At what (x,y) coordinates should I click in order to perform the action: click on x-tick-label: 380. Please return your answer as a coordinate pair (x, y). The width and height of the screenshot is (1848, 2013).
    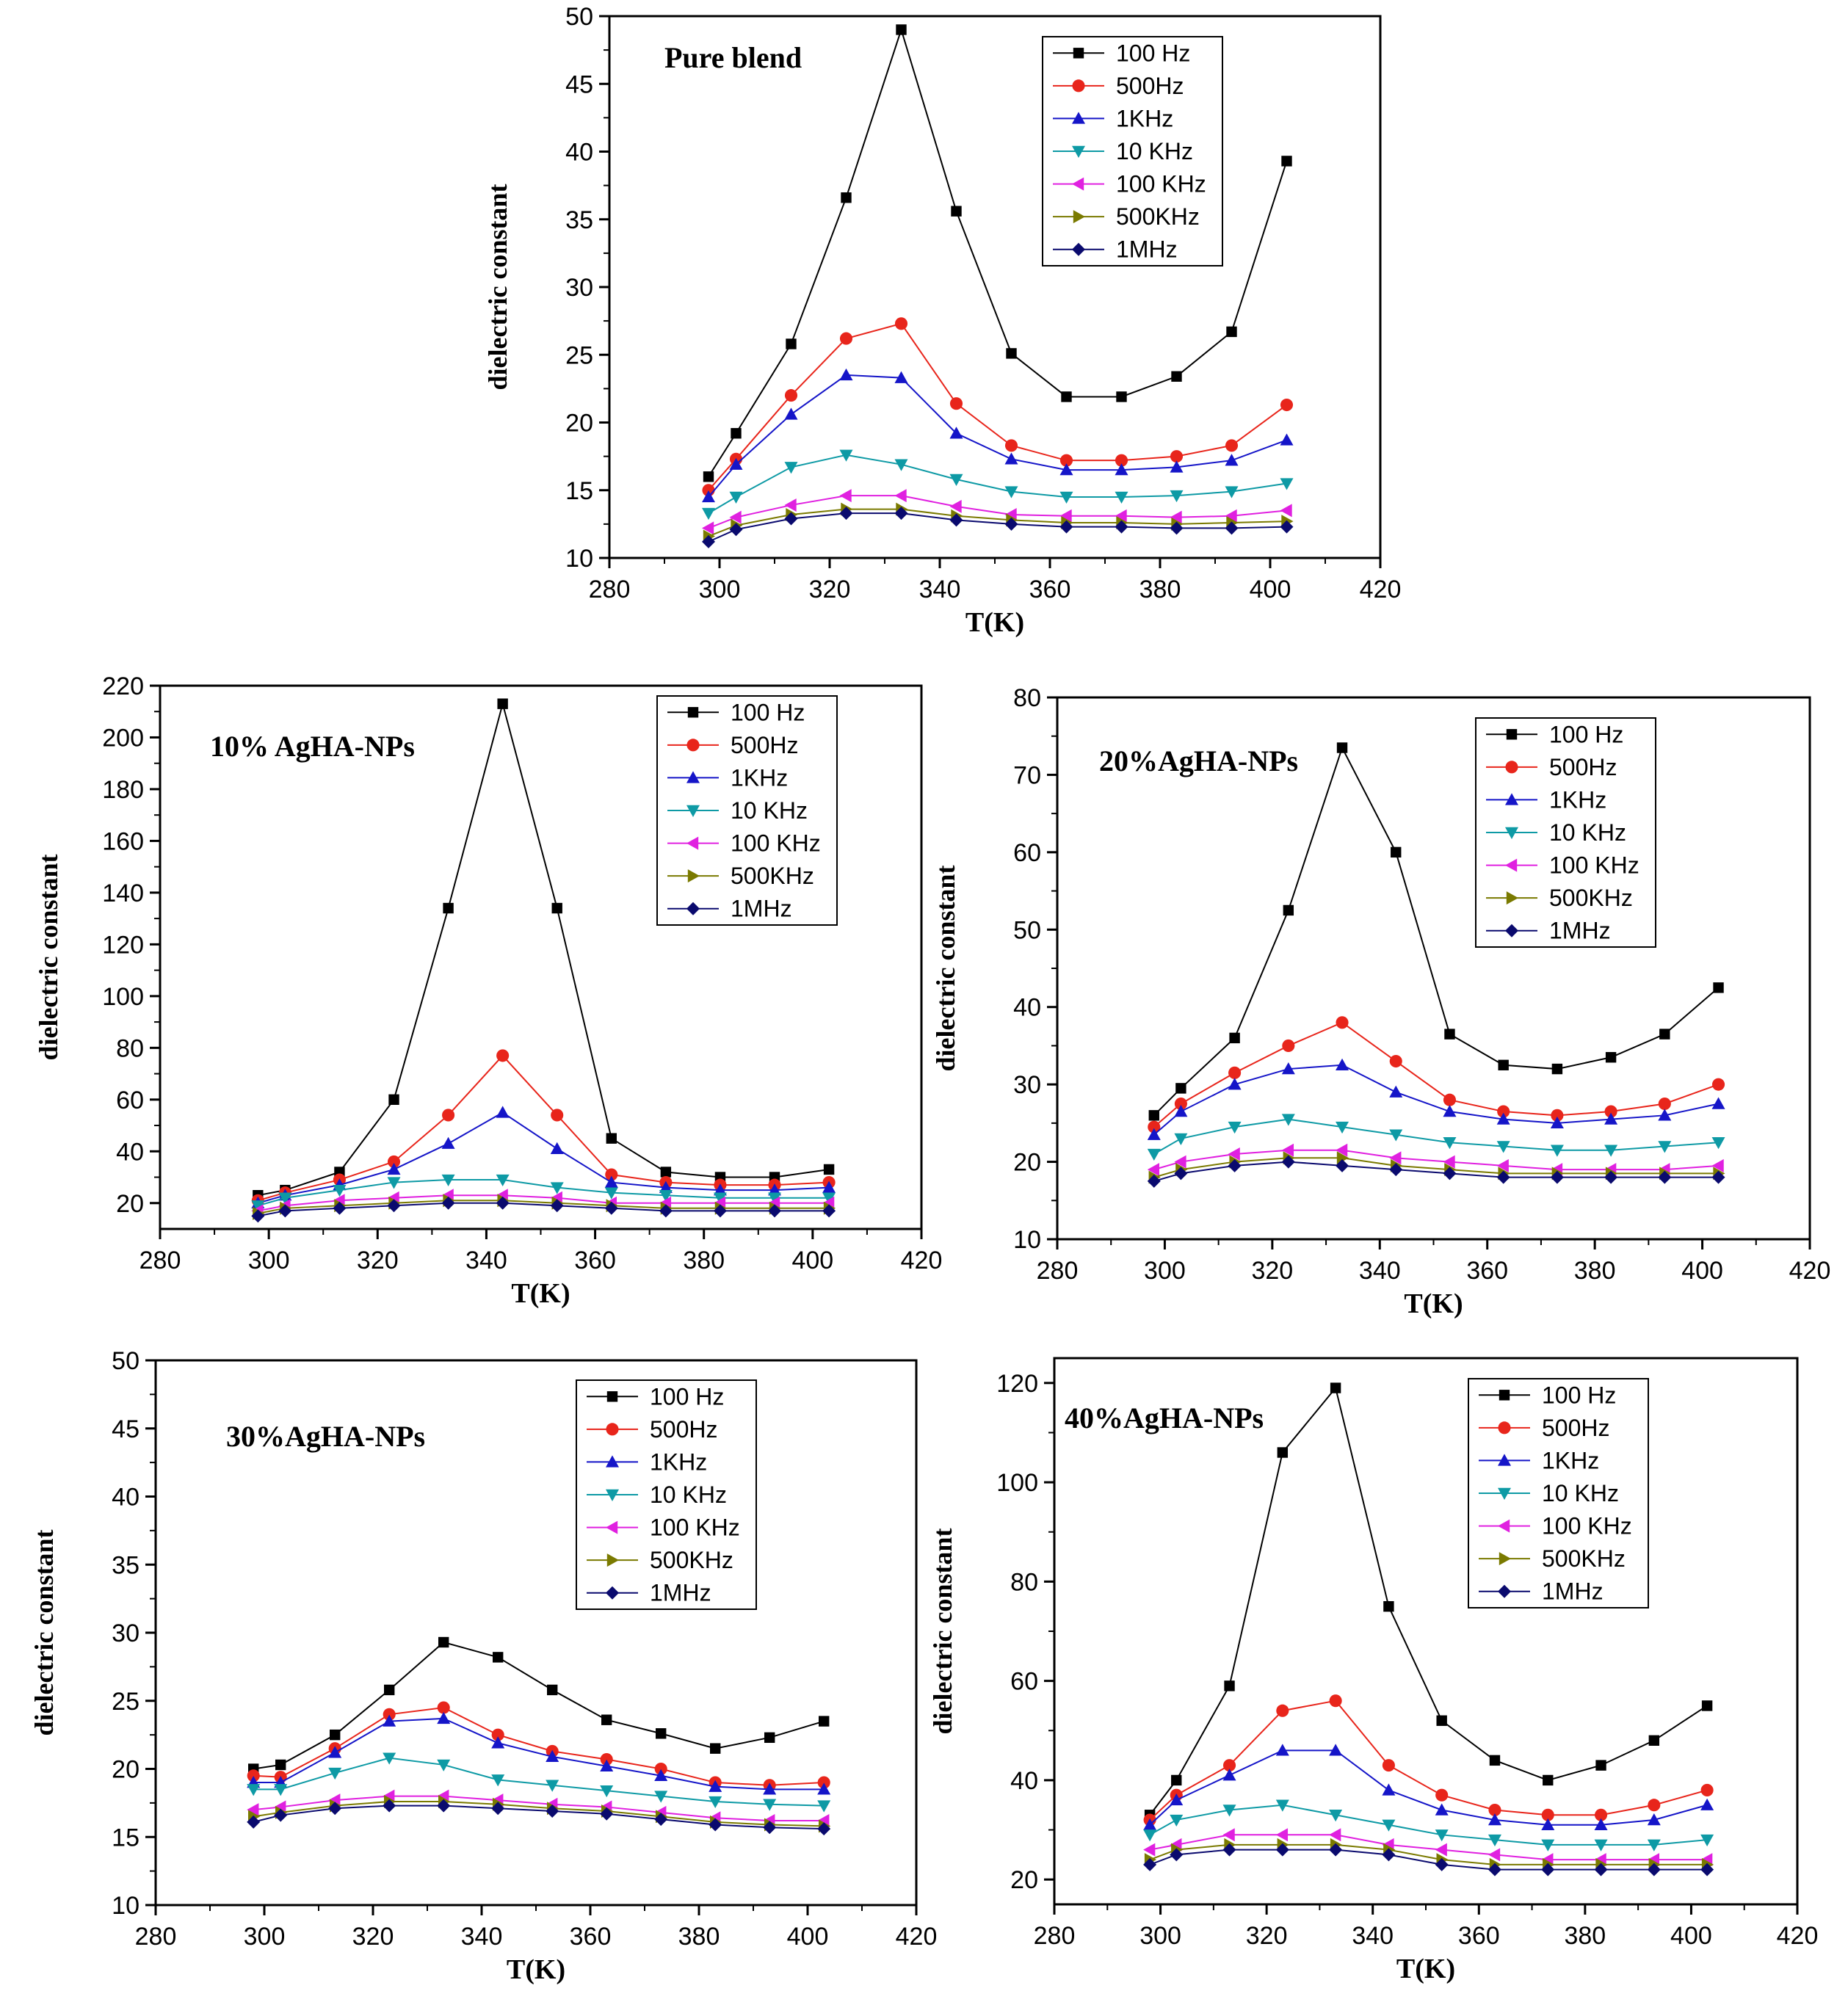
    Looking at the image, I should click on (1160, 589).